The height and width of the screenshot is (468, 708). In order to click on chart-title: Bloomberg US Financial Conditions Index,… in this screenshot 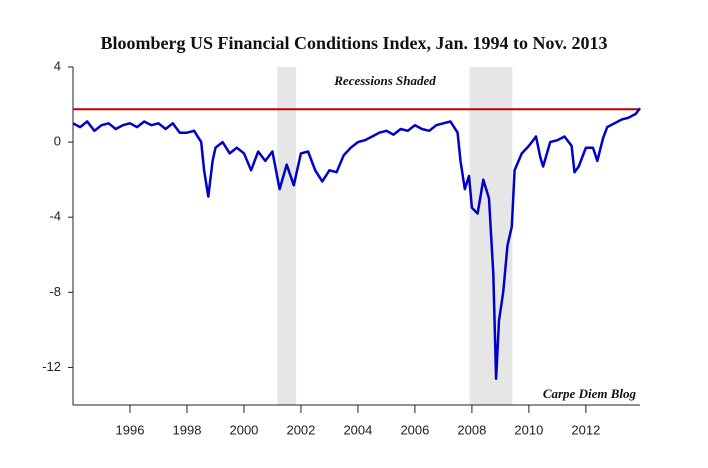, I will do `click(353, 43)`.